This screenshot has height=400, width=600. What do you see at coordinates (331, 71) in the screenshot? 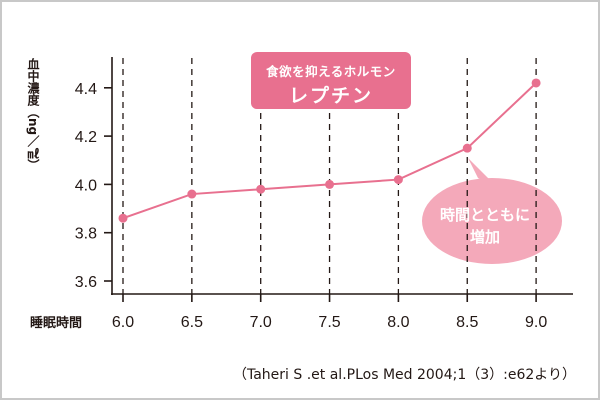
I see `badge-subtitle: 食欲を抑えるホルモン` at bounding box center [331, 71].